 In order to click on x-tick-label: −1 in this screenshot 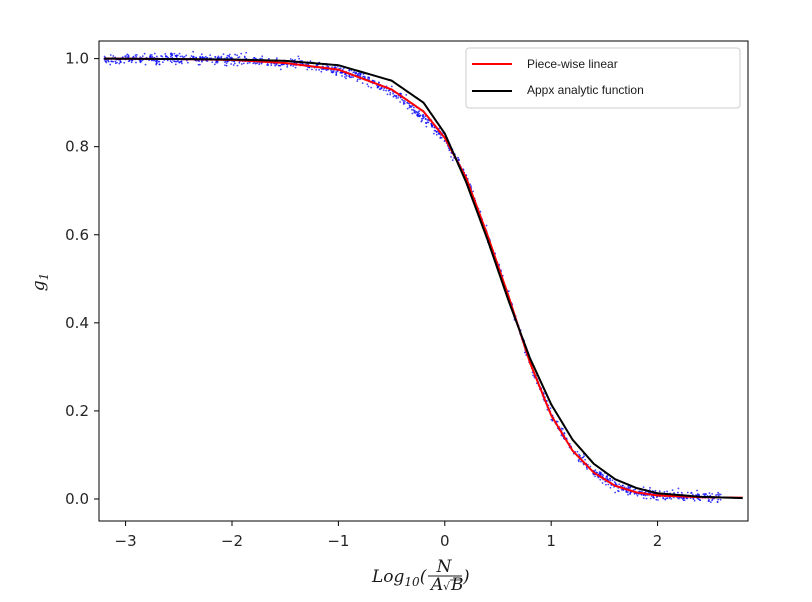, I will do `click(338, 541)`.